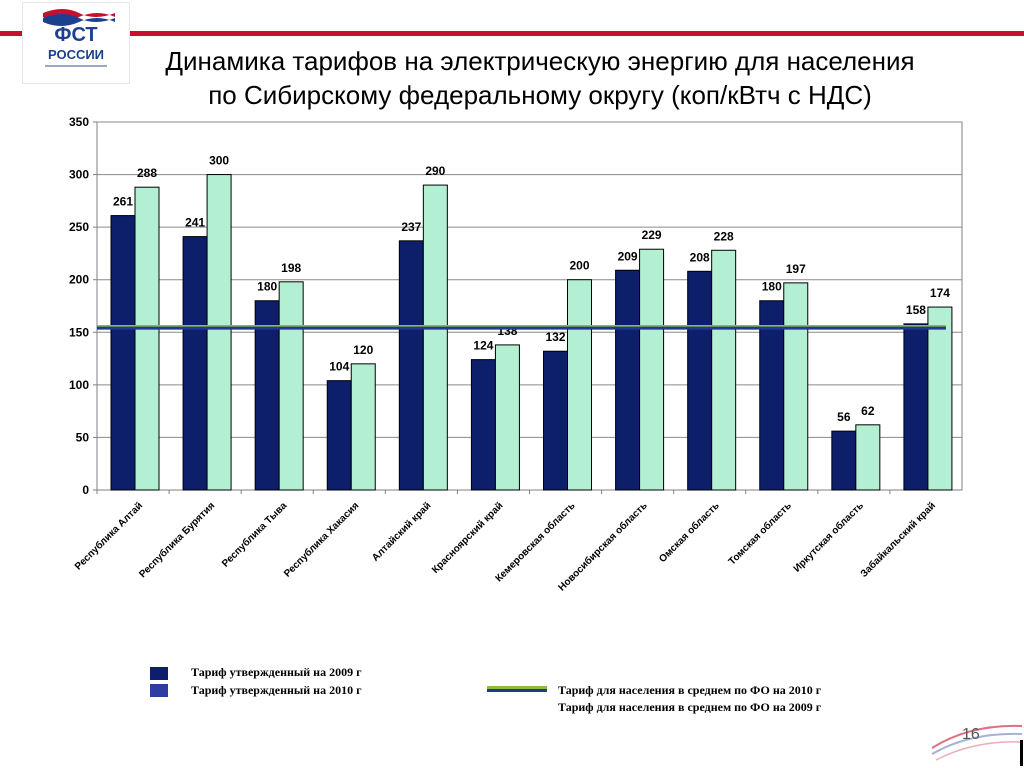 This screenshot has height=768, width=1024. Describe the element at coordinates (652, 235) in the screenshot. I see `data-label-2010: 229` at that location.